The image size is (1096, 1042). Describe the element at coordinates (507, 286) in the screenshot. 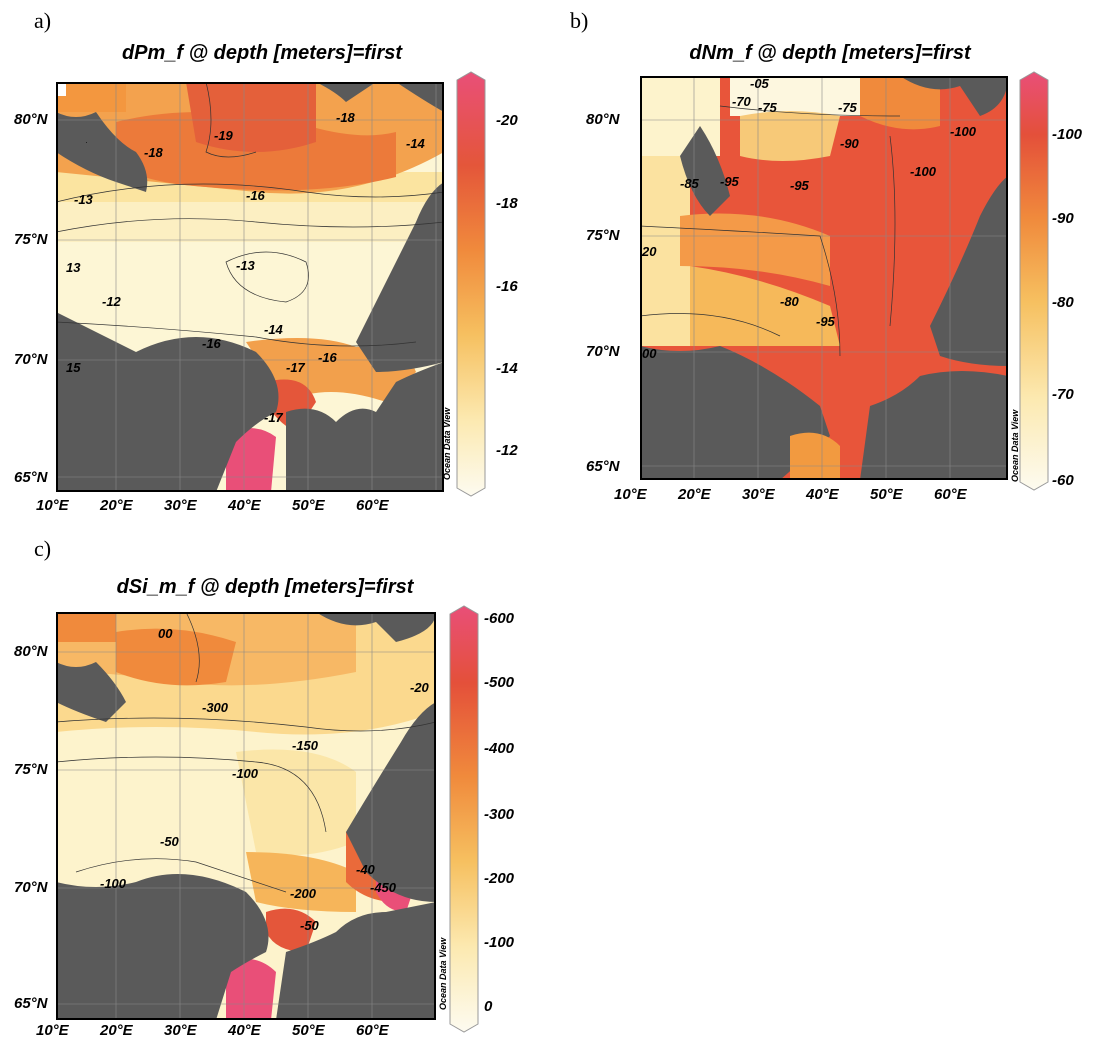

I see `colorbar-tick: -16` at that location.